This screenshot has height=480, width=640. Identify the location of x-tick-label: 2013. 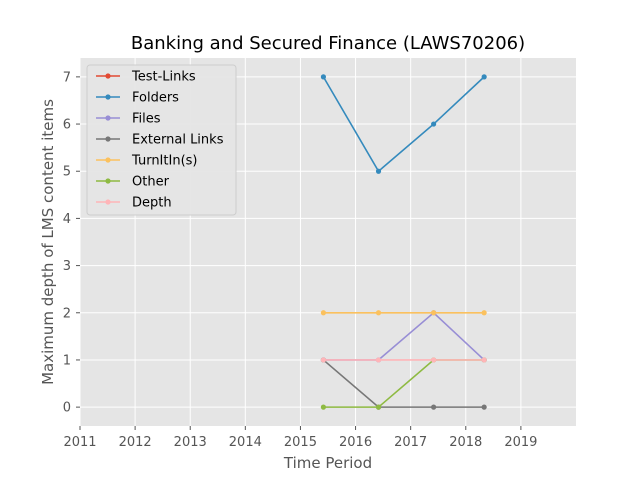
(190, 442).